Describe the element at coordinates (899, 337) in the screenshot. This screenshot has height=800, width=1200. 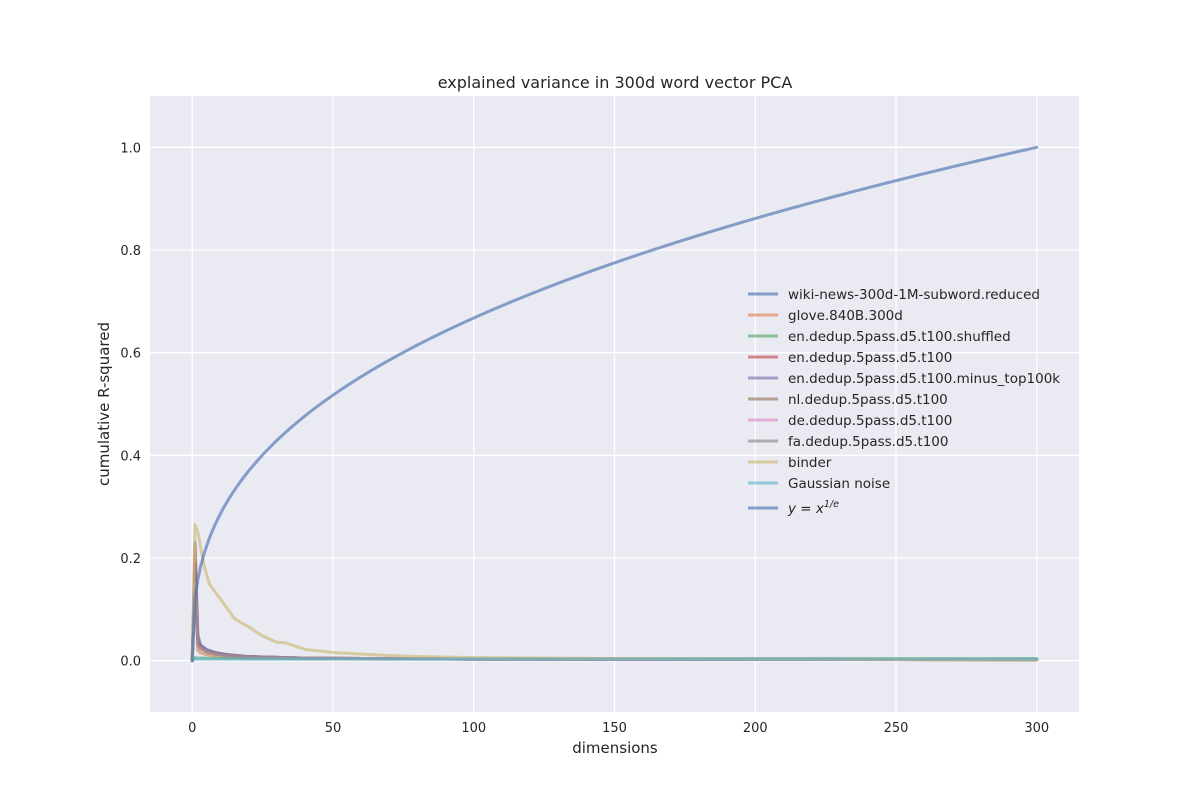
I see `legend-label: en.dedup.5pass.d5.t100.shuffled` at that location.